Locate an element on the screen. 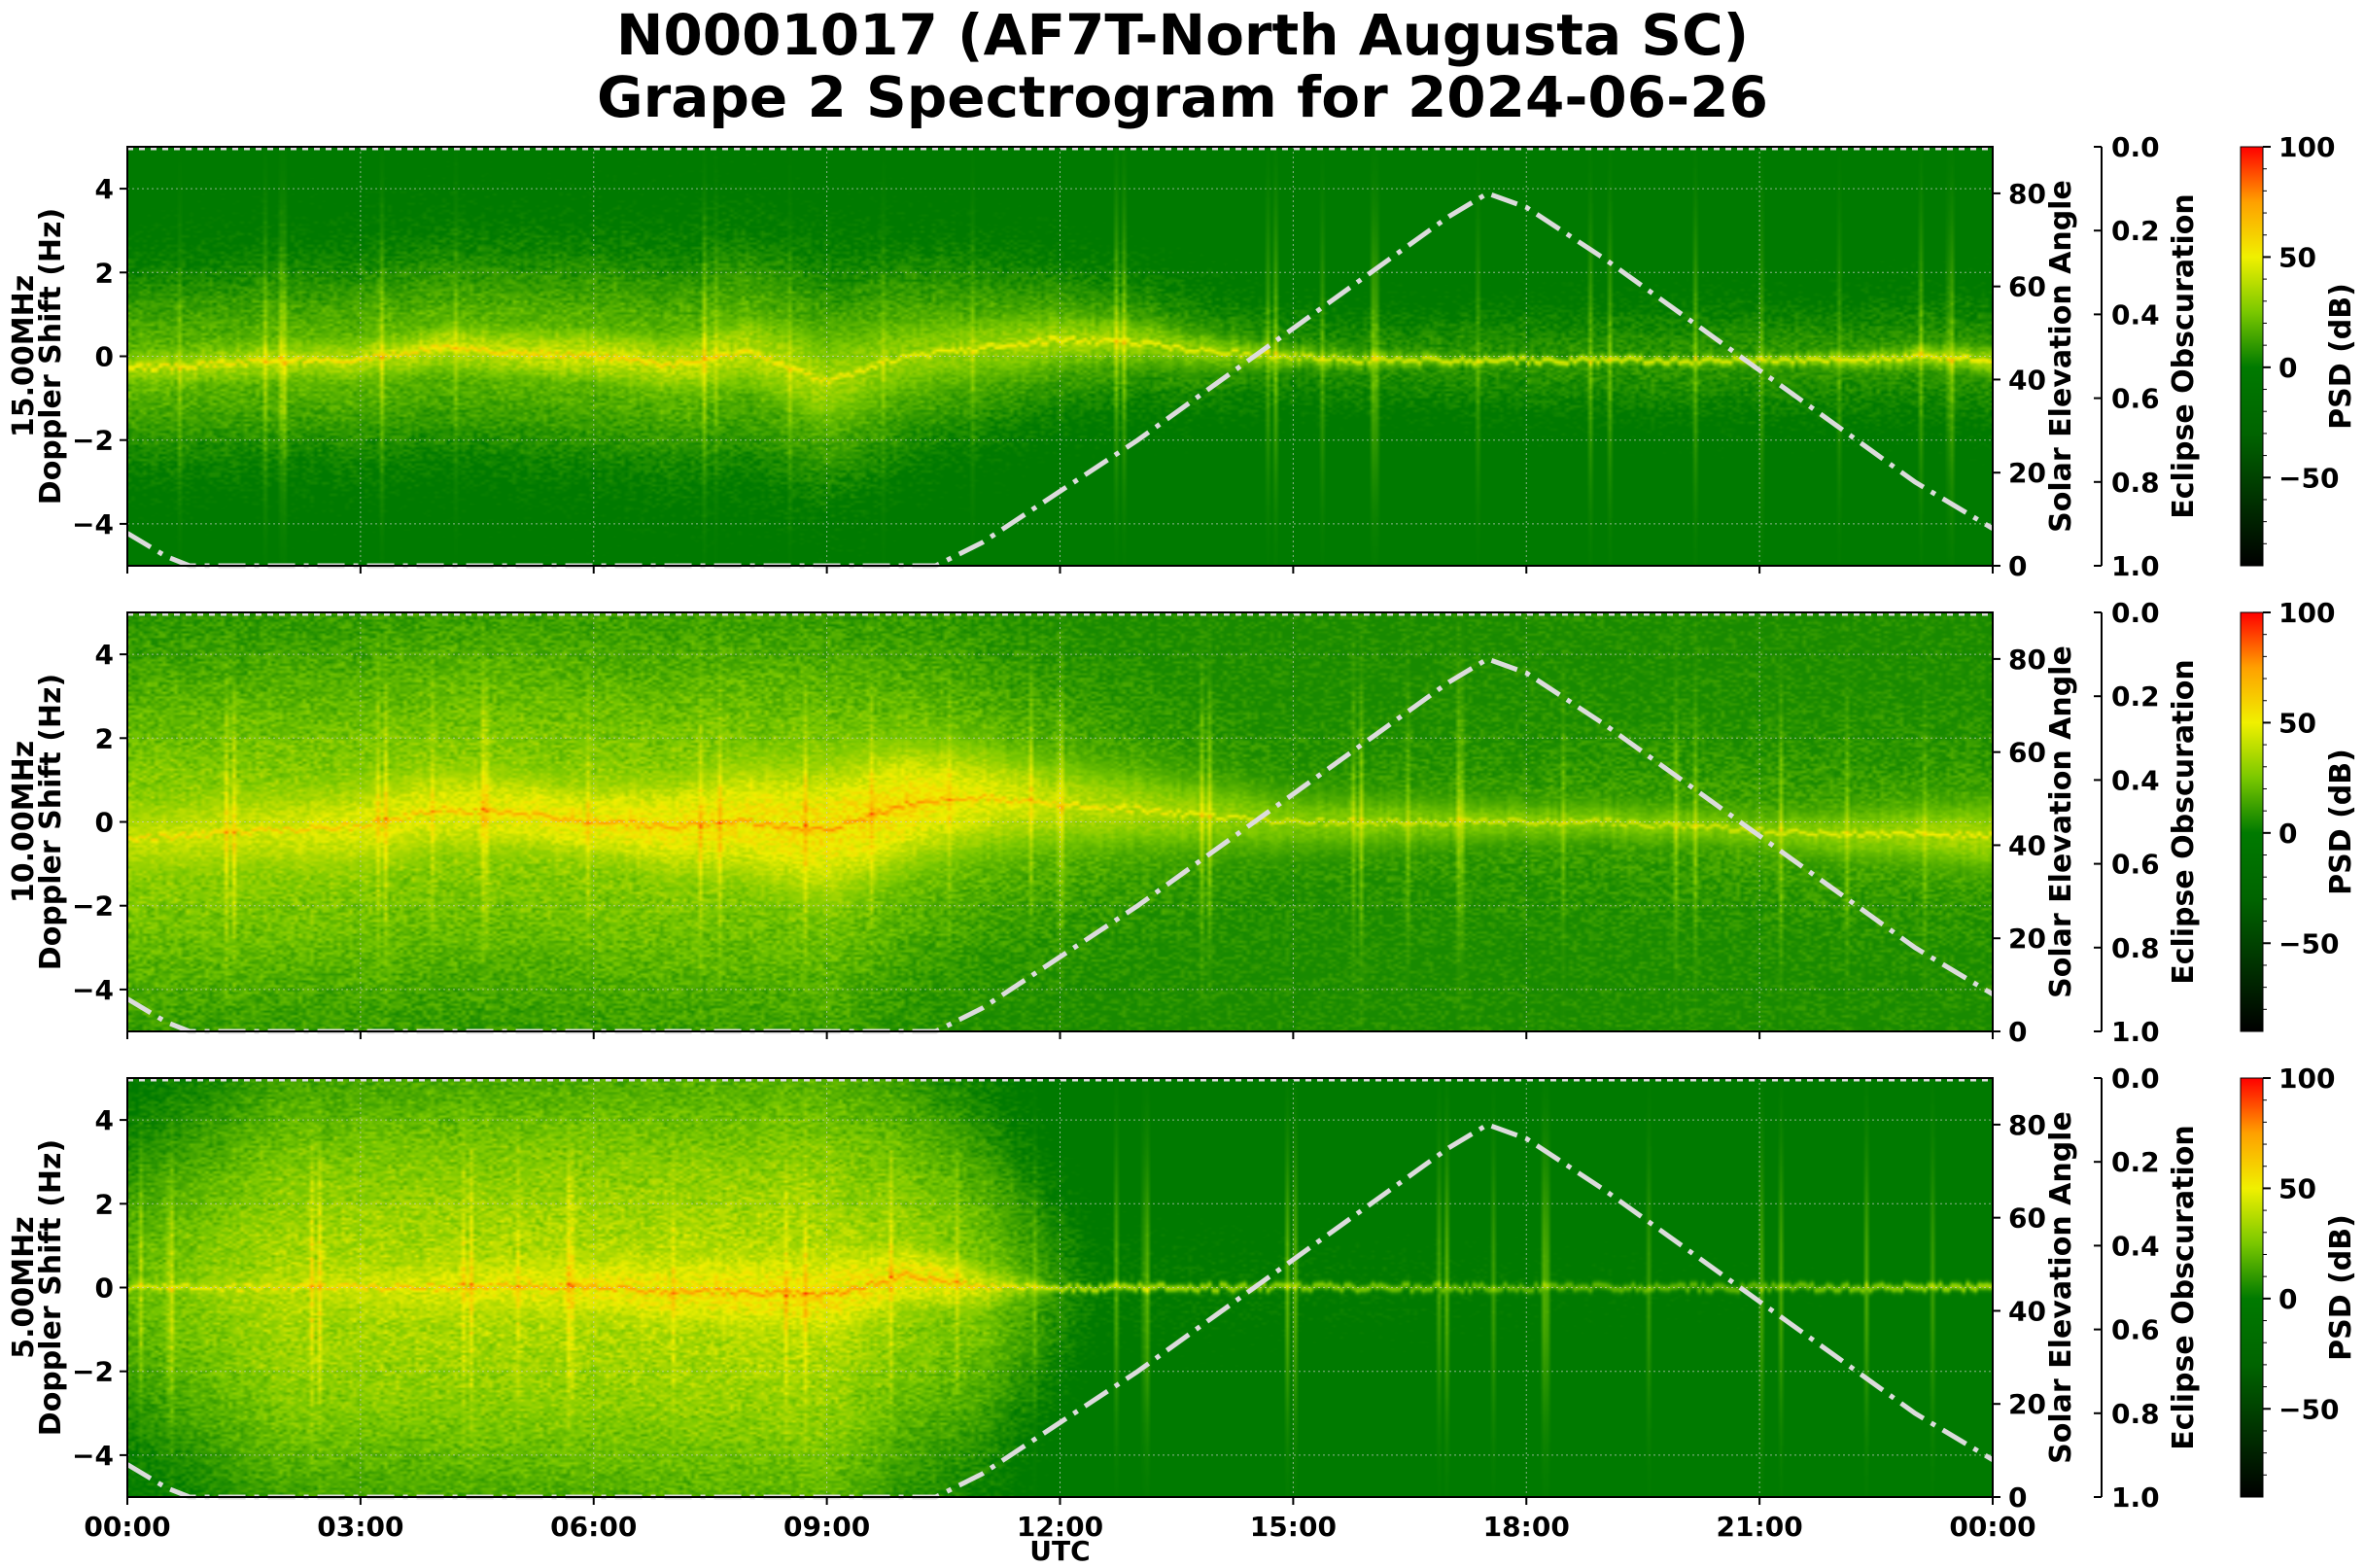  xlabel: UTC is located at coordinates (1060, 1551).